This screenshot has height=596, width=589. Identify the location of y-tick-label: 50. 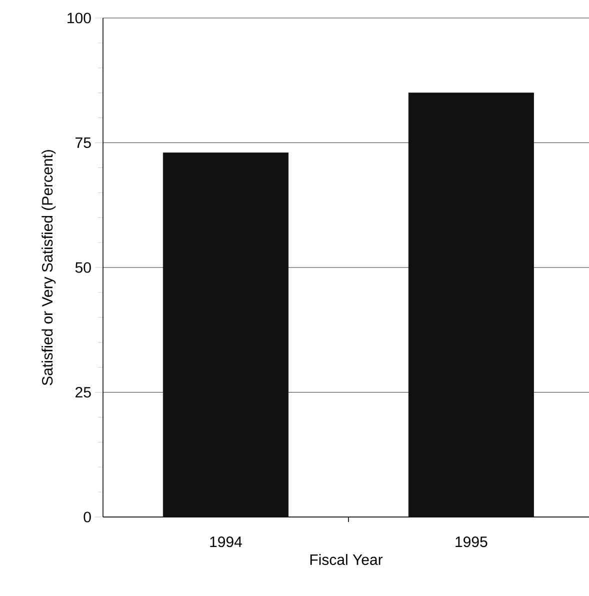
(83, 267).